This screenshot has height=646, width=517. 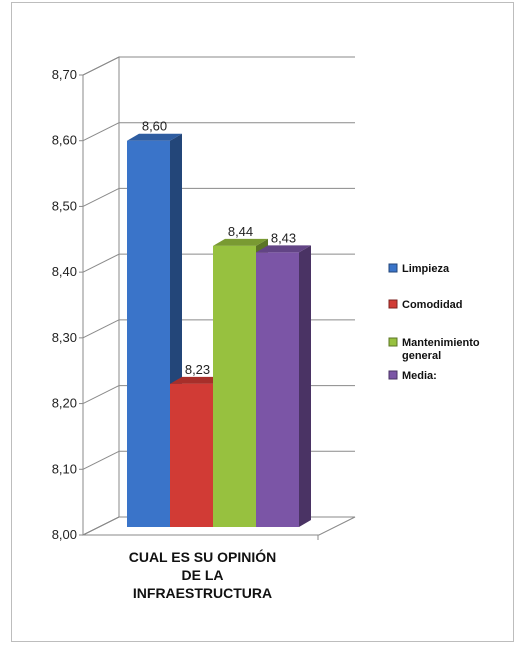 What do you see at coordinates (64, 403) in the screenshot?
I see `y-tick-label: 8,20` at bounding box center [64, 403].